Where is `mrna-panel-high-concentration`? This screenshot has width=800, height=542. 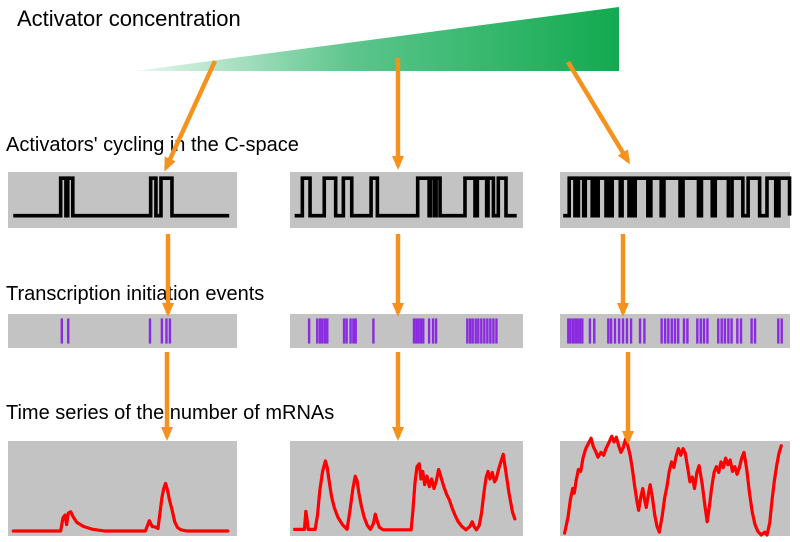
mrna-panel-high-concentration is located at coordinates (675, 488).